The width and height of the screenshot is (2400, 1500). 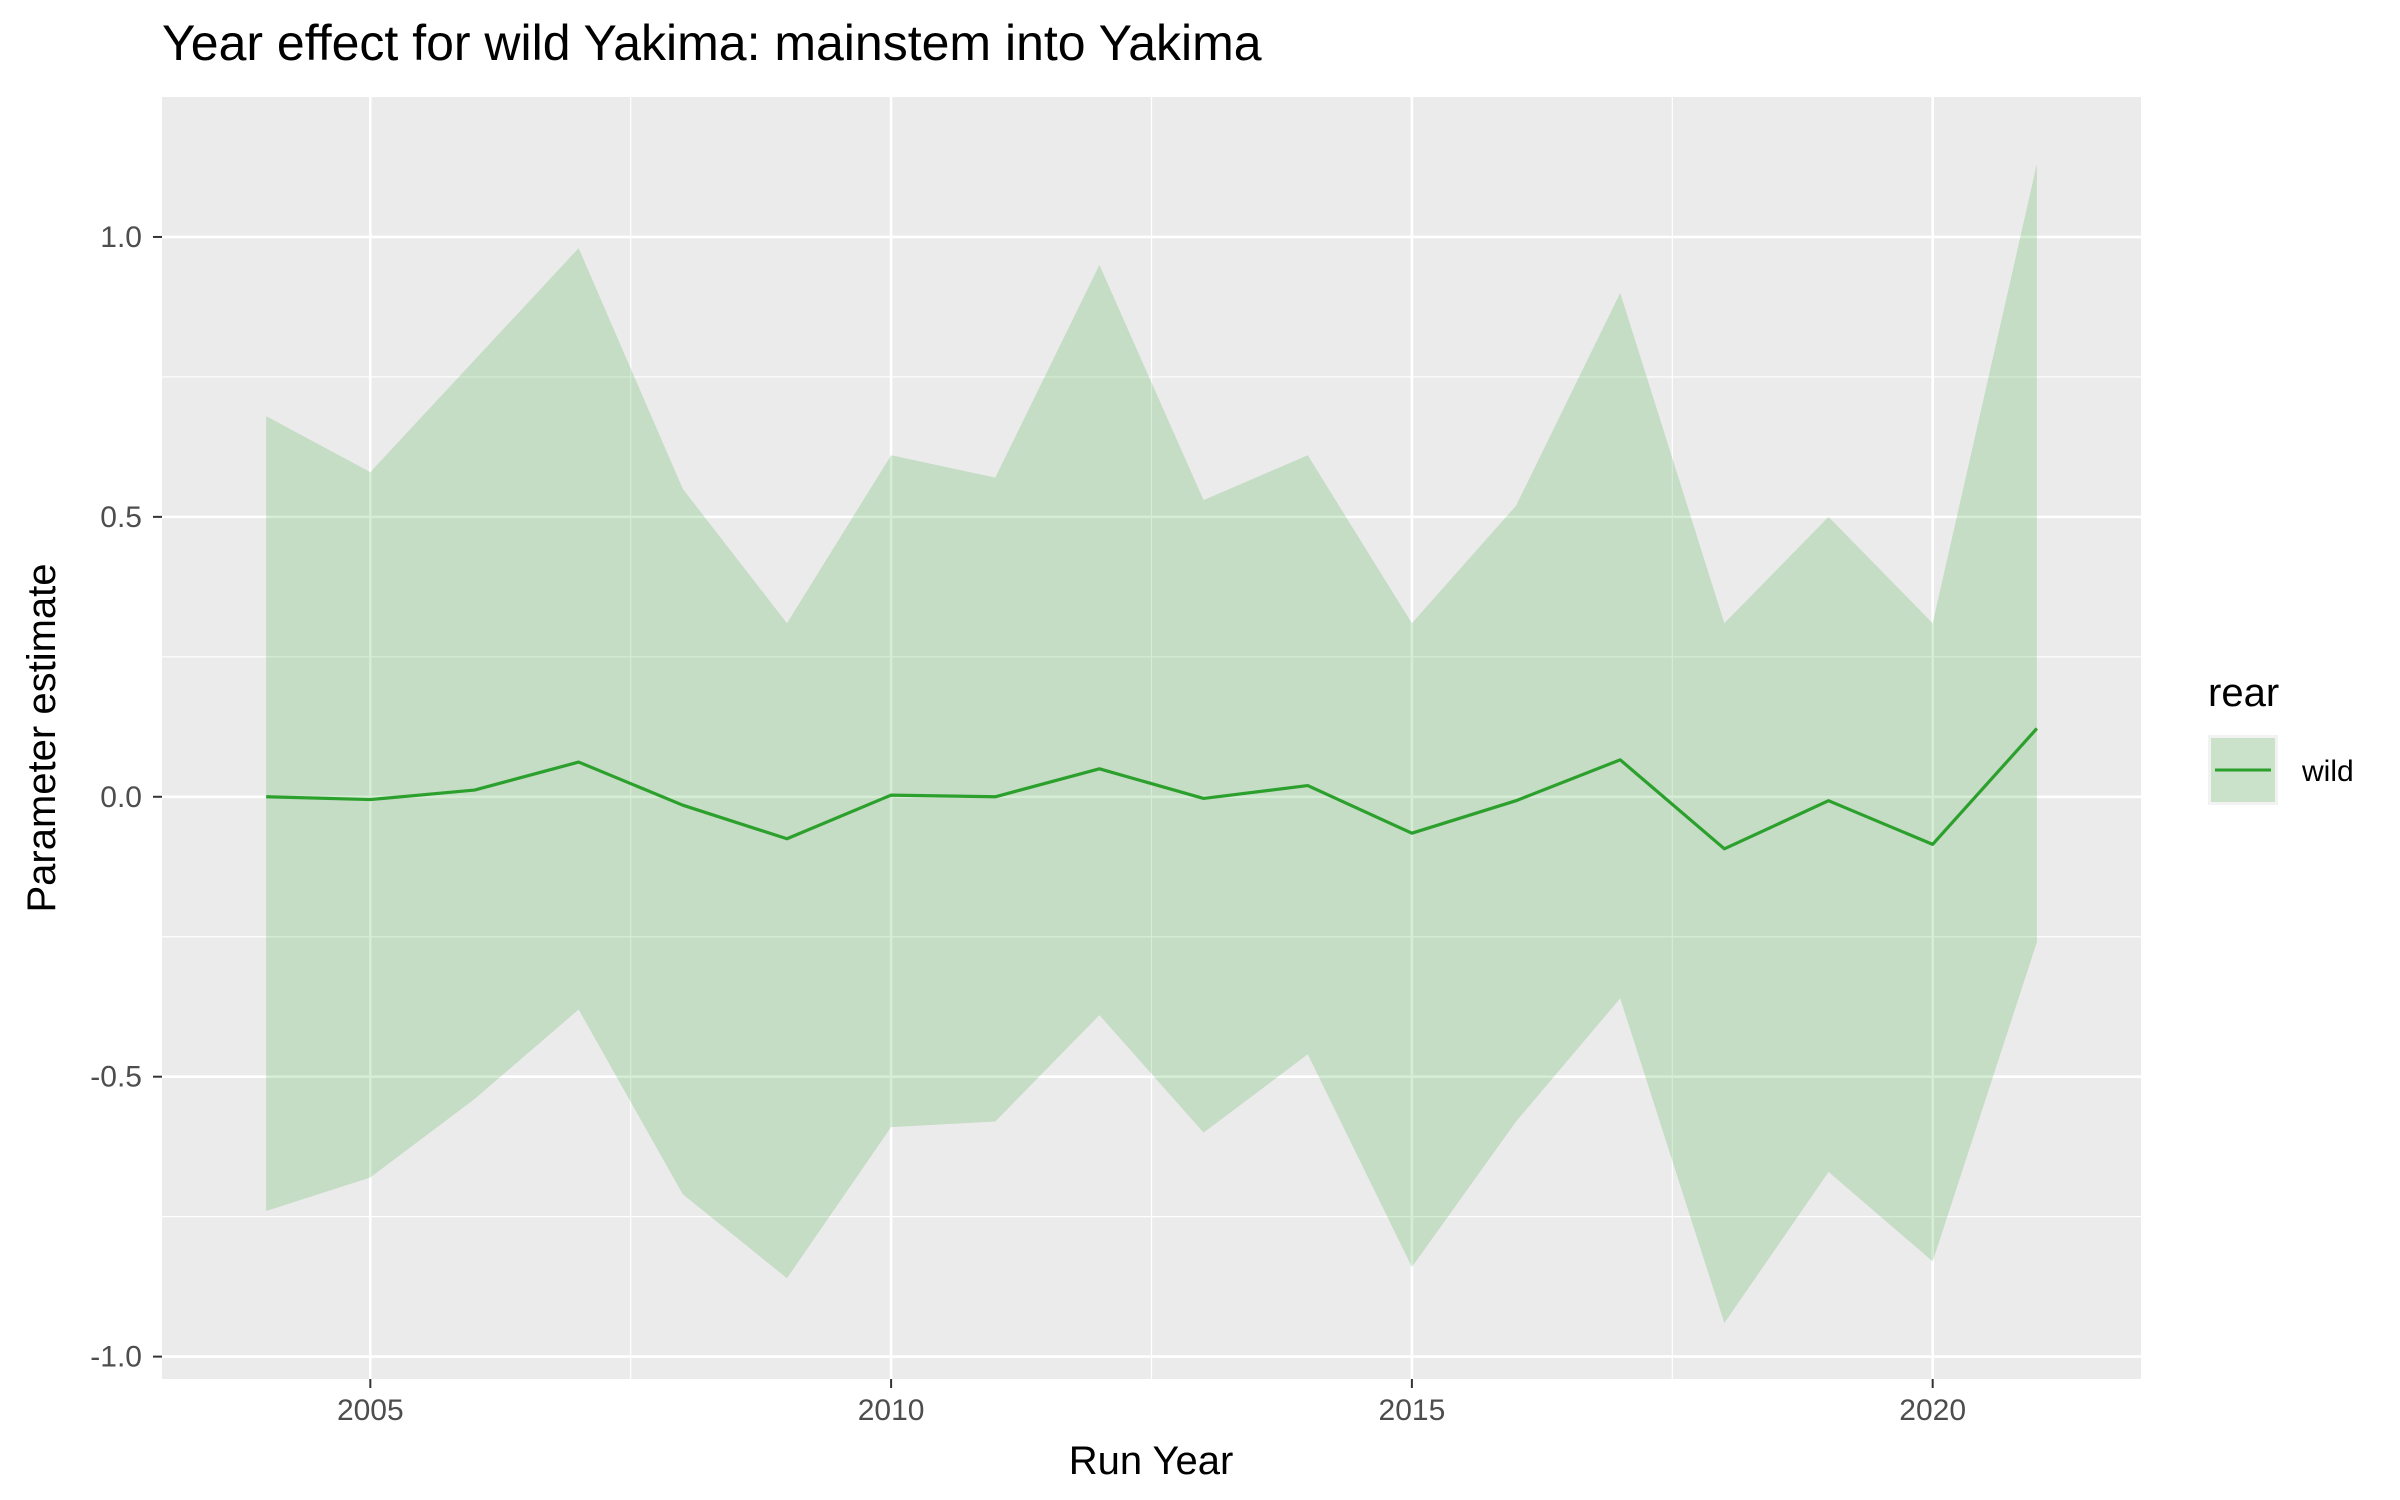 I want to click on x-tick-label: 2015, so click(x=1412, y=1410).